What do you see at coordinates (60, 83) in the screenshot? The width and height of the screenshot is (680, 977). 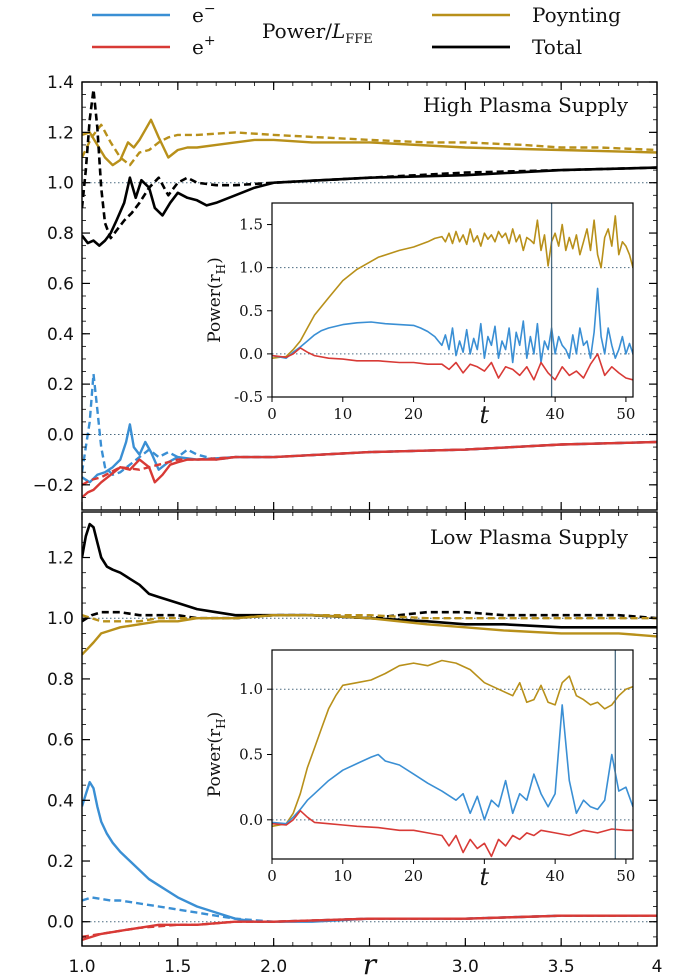 I see `ytick-label: 1.4` at bounding box center [60, 83].